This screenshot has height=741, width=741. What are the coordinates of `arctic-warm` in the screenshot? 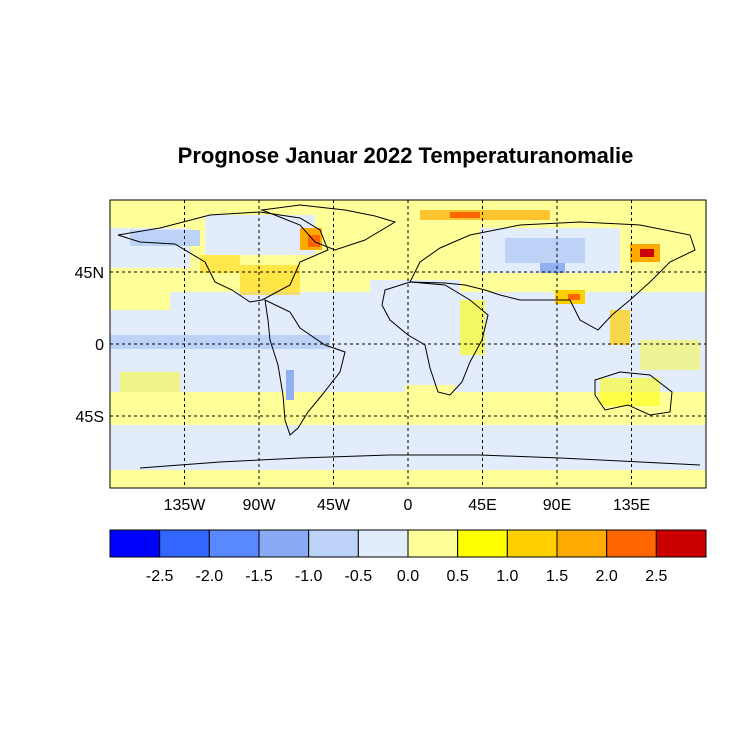 It's located at (485, 215).